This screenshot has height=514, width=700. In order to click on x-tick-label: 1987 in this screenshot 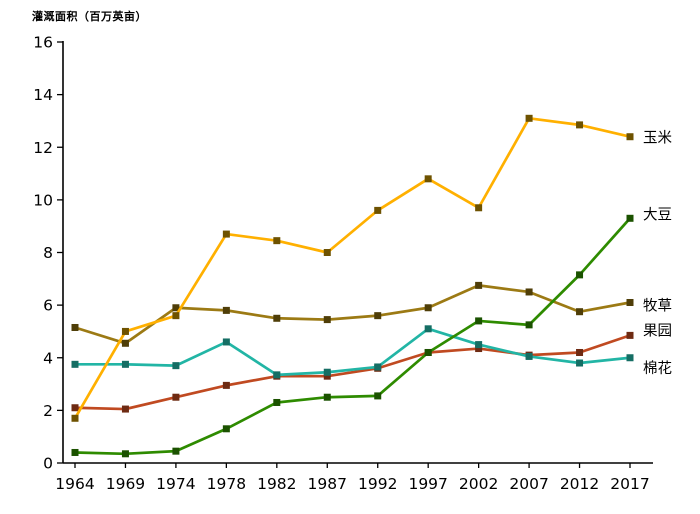, I will do `click(327, 484)`.